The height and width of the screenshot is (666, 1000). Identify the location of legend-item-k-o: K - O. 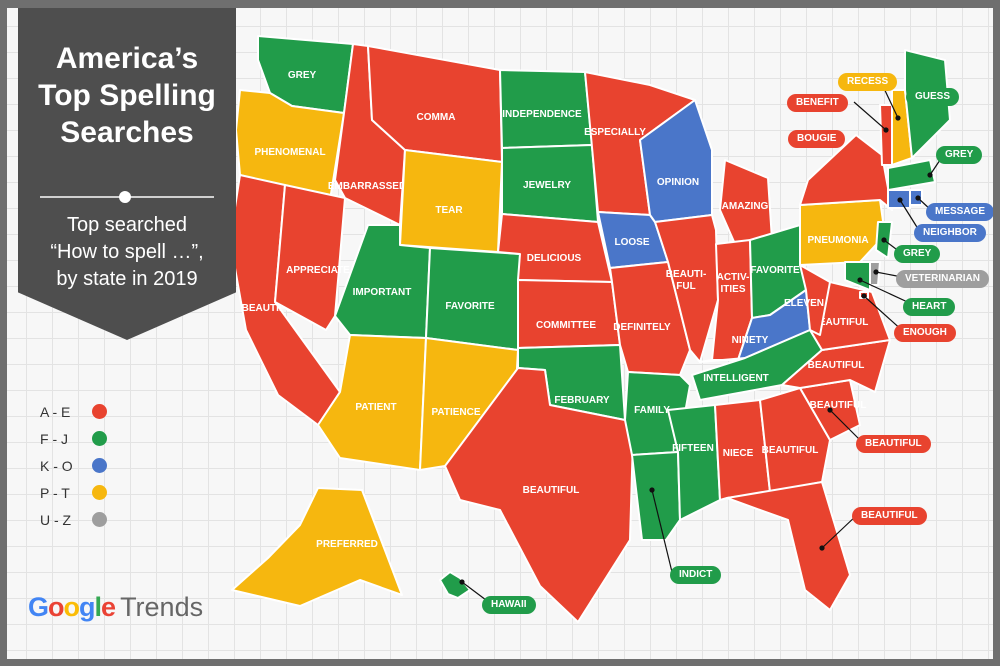
(73, 465).